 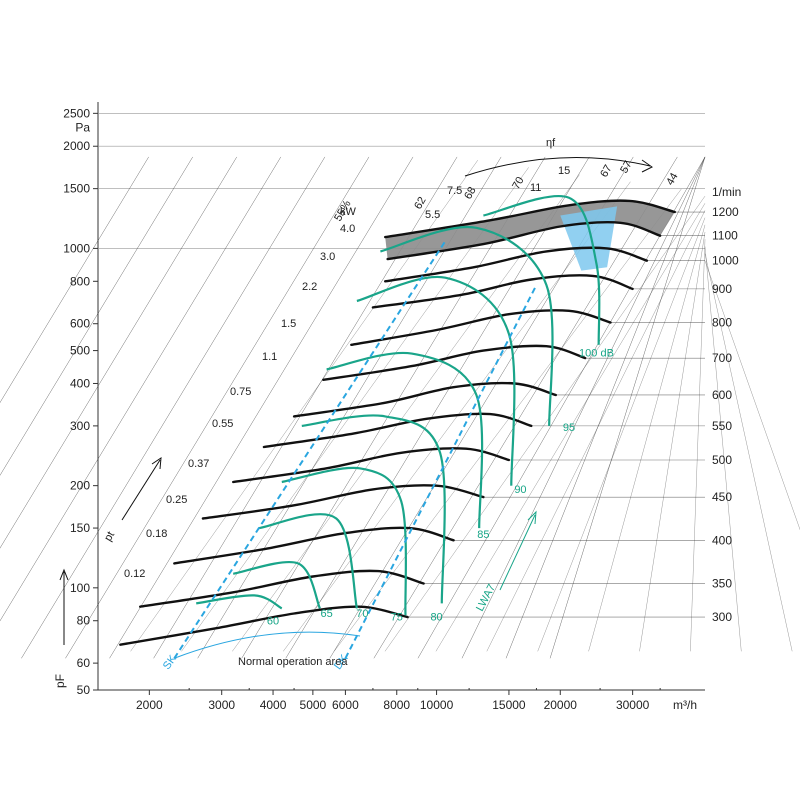 I want to click on y-tick-label: 500, so click(x=80, y=351).